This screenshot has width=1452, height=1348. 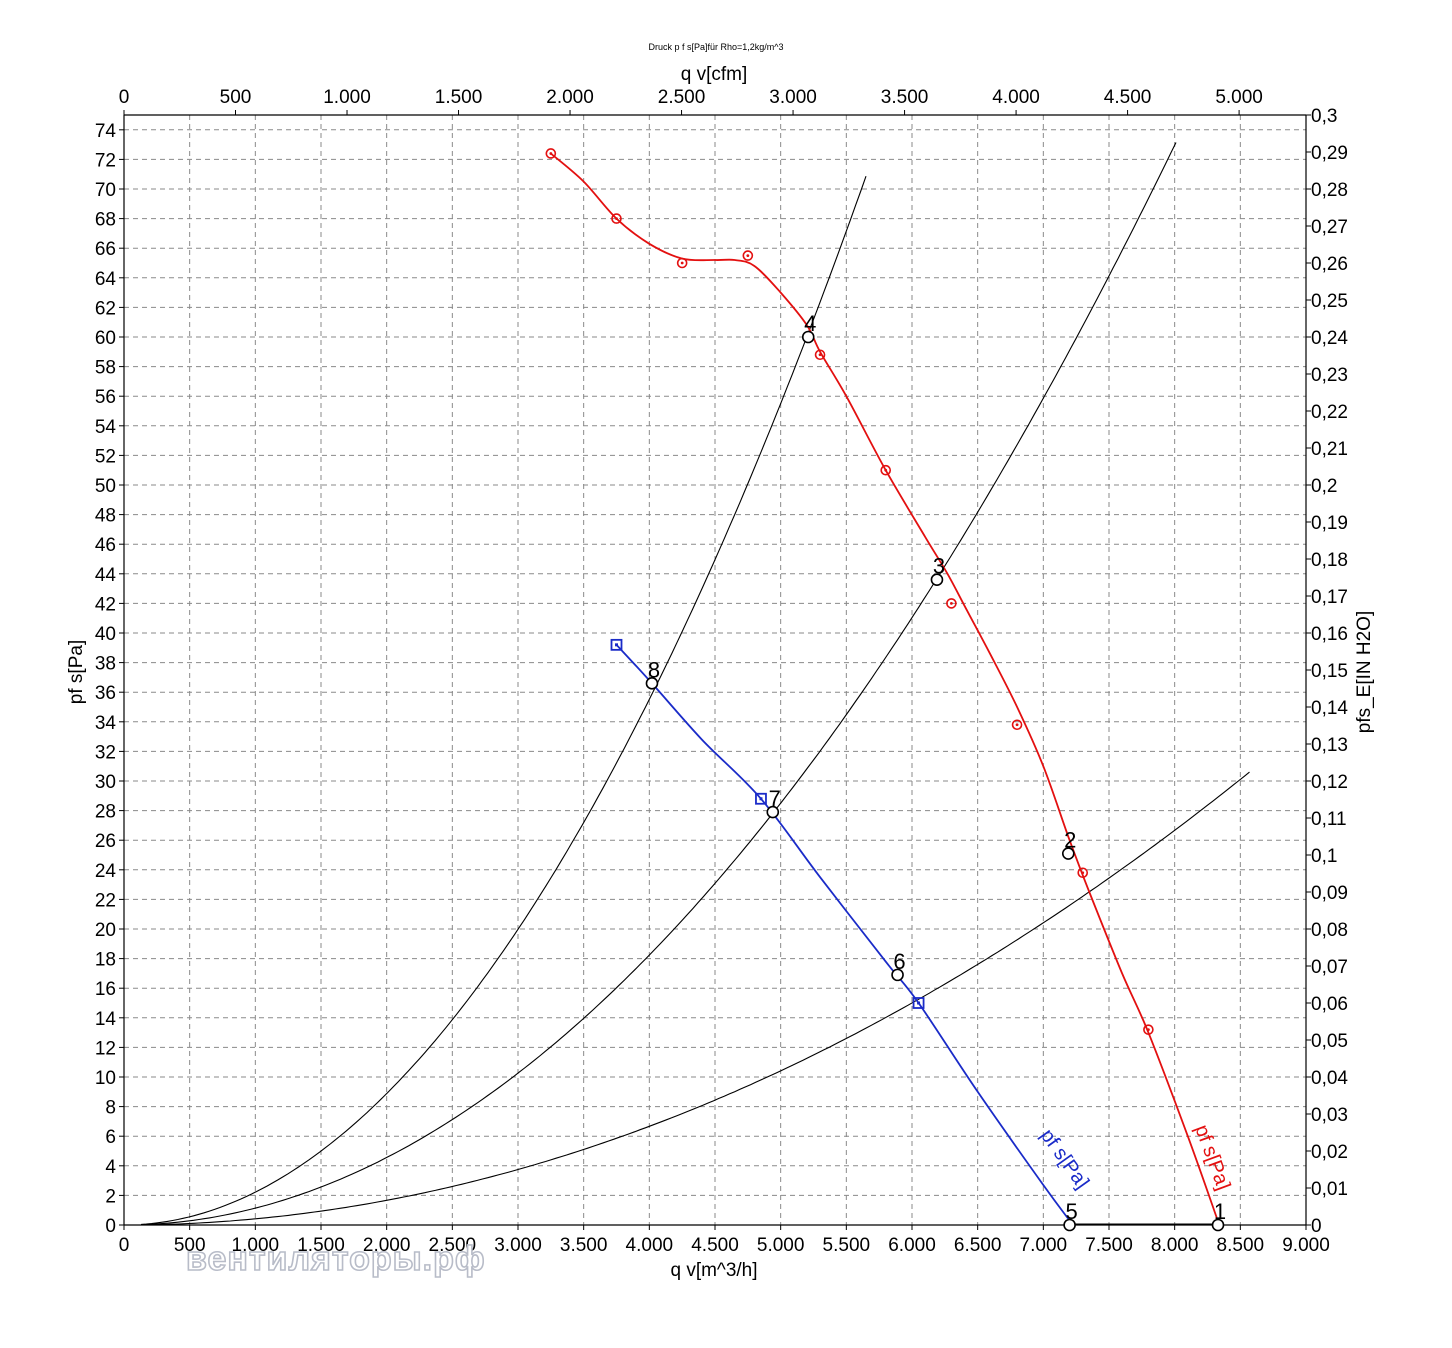 I want to click on y-tick-label: 72, so click(x=105, y=160).